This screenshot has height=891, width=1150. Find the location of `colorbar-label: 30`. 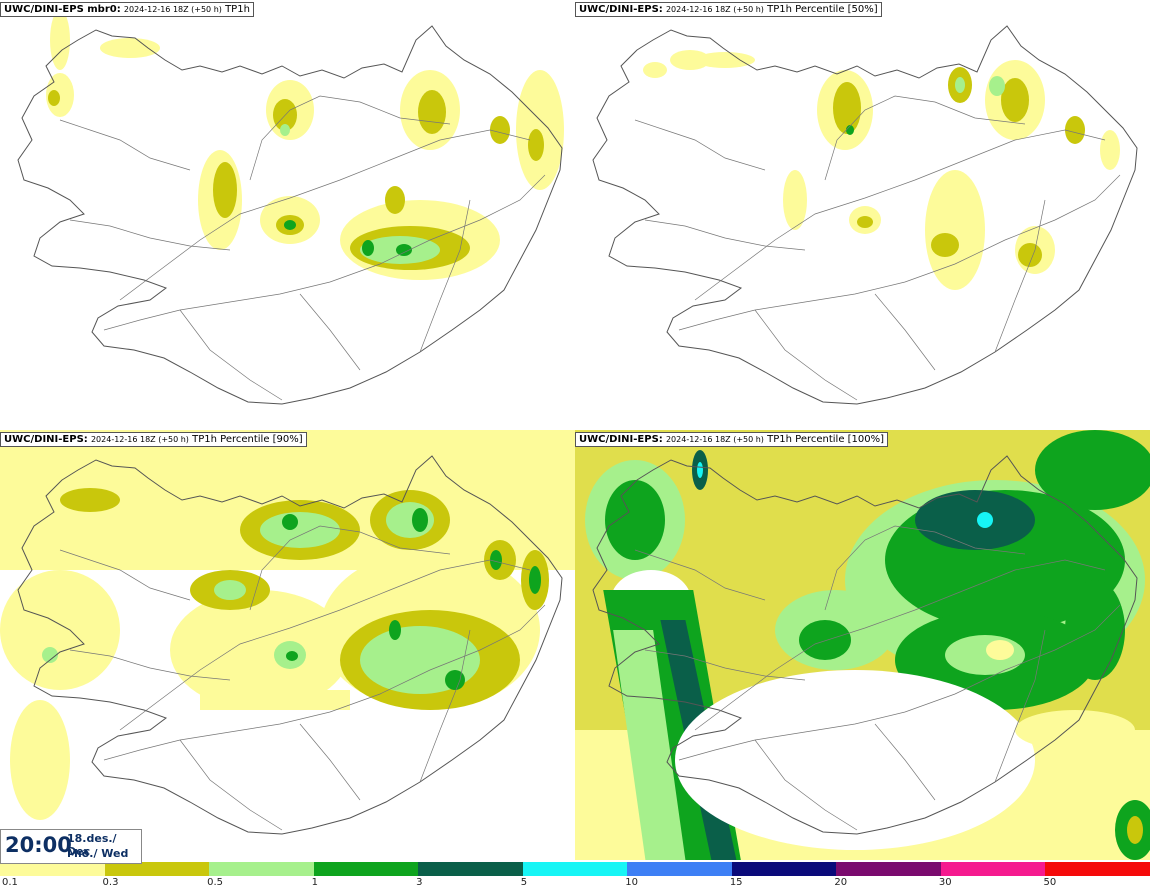

colorbar-label: 30 is located at coordinates (945, 882).